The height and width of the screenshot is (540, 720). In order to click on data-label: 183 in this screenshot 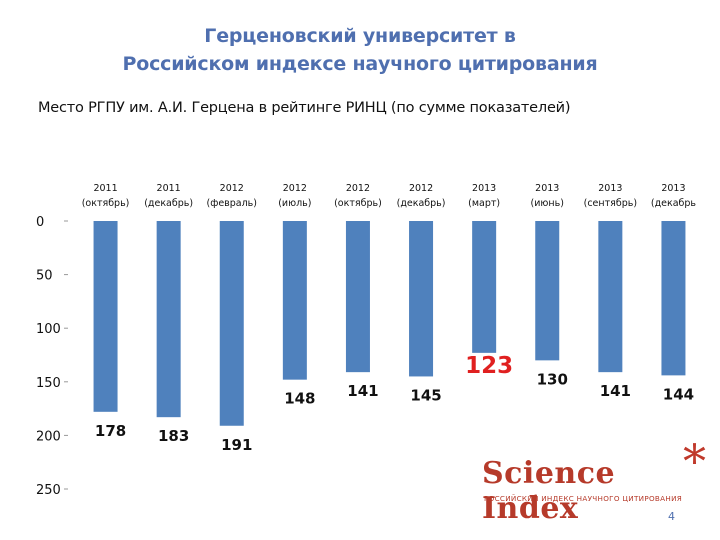, I will do `click(173, 436)`.